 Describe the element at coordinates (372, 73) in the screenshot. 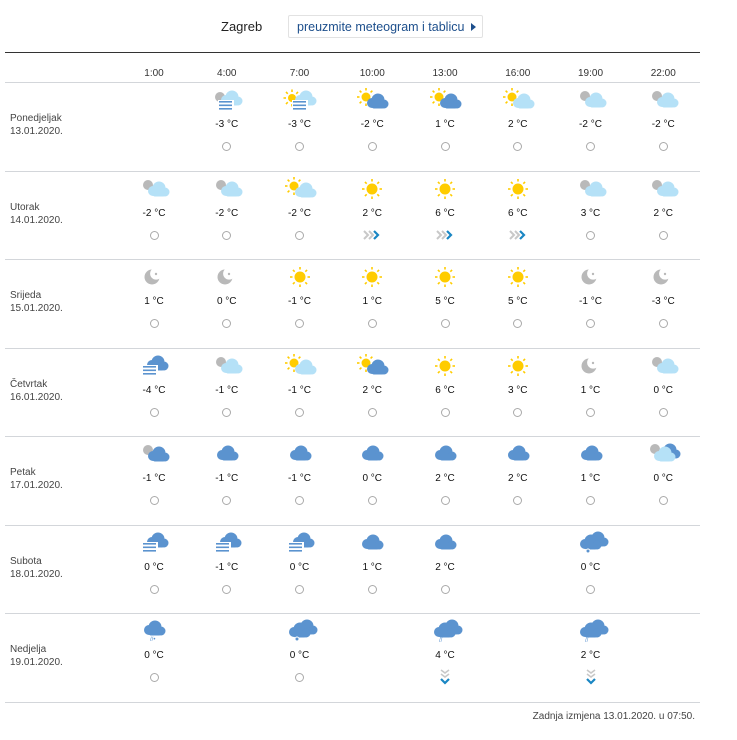

I see `time-header: 10:00` at that location.